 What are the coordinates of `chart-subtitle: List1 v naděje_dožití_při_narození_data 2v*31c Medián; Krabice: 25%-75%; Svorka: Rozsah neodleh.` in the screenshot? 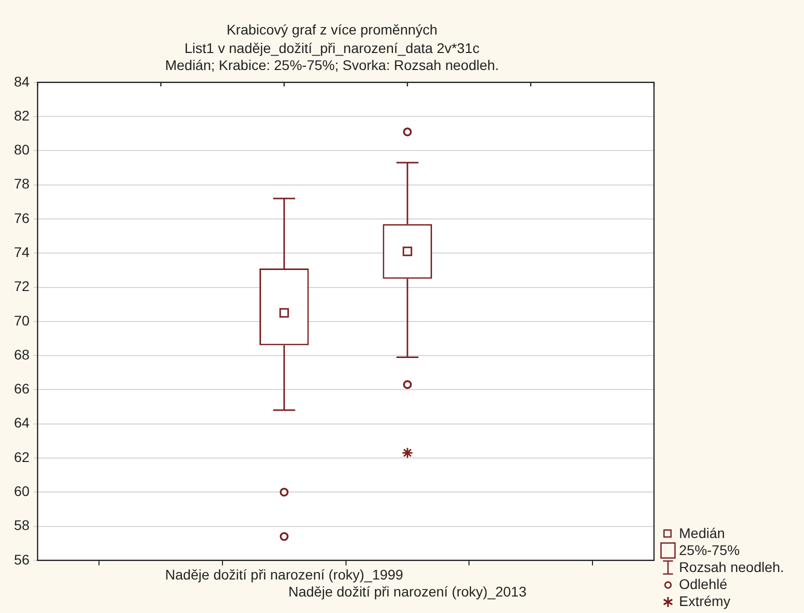 It's located at (332, 56).